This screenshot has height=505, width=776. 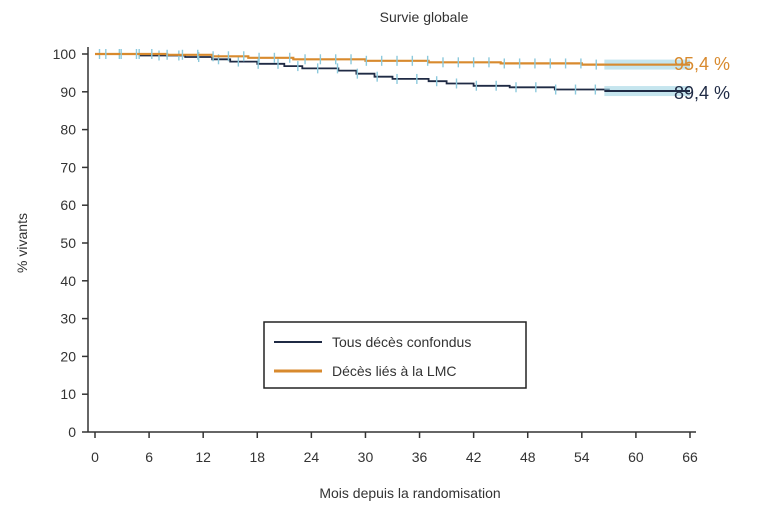 What do you see at coordinates (68, 319) in the screenshot?
I see `y-tick-label: 30` at bounding box center [68, 319].